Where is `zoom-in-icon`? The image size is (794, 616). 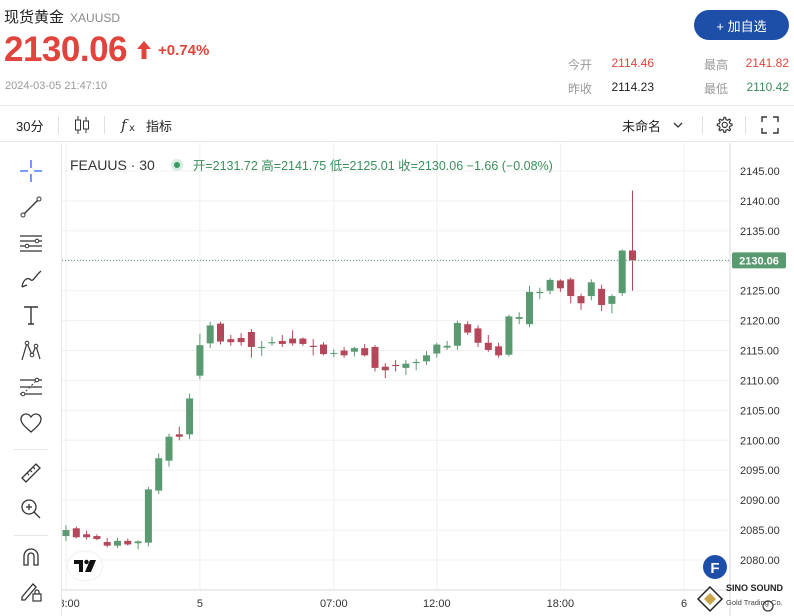
zoom-in-icon is located at coordinates (31, 509).